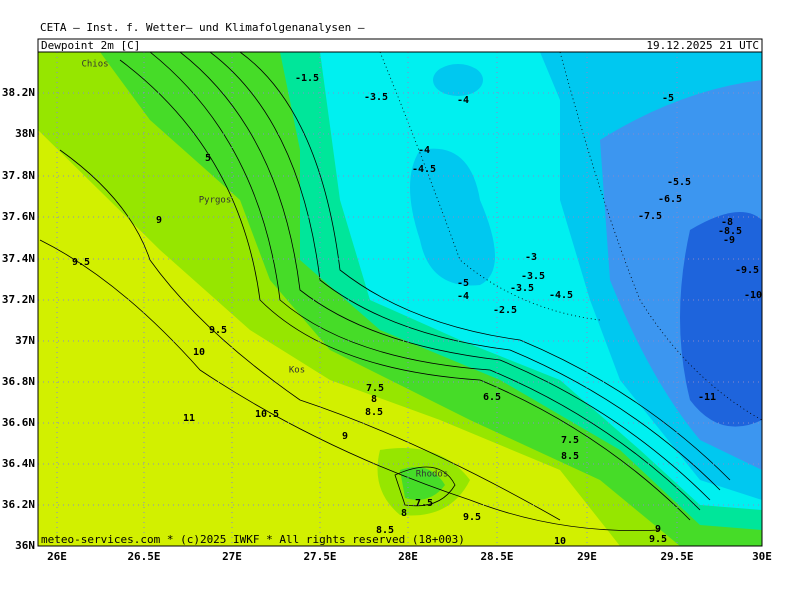  I want to click on contour-label: -5.5, so click(679, 182).